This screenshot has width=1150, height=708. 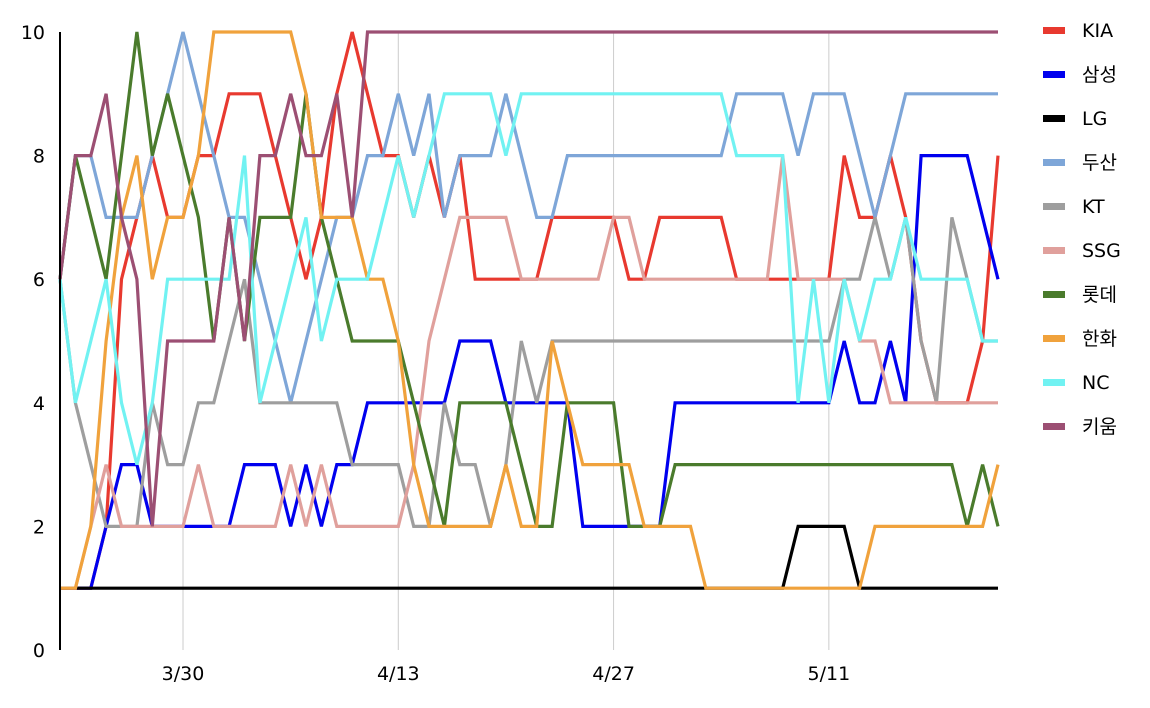 I want to click on x-tick-label: 4/27, so click(x=613, y=674).